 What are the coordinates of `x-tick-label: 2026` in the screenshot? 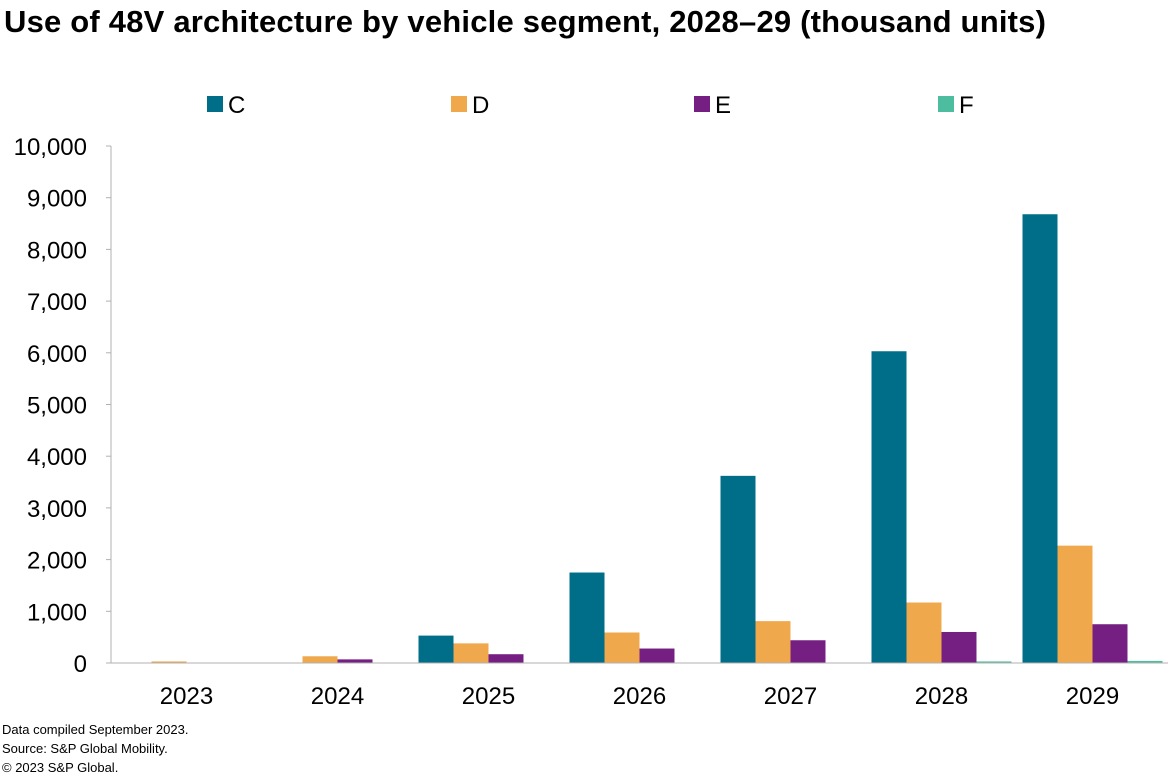 It's located at (639, 696).